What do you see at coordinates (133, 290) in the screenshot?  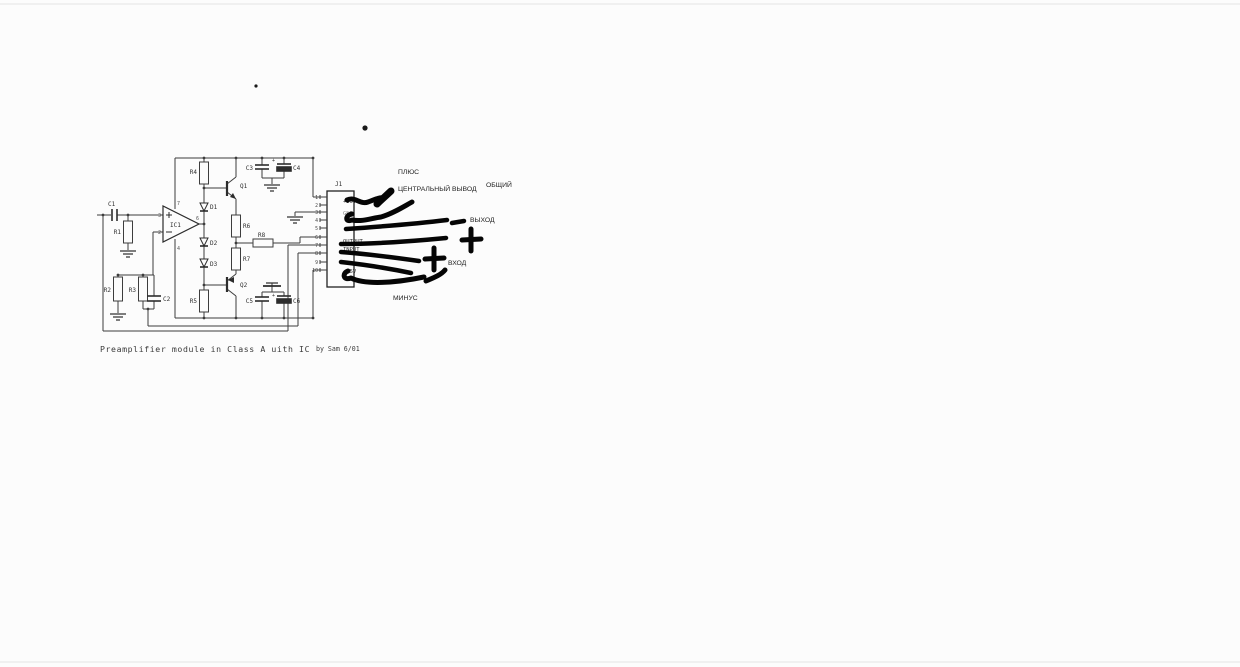 I see `label-r3: R3` at bounding box center [133, 290].